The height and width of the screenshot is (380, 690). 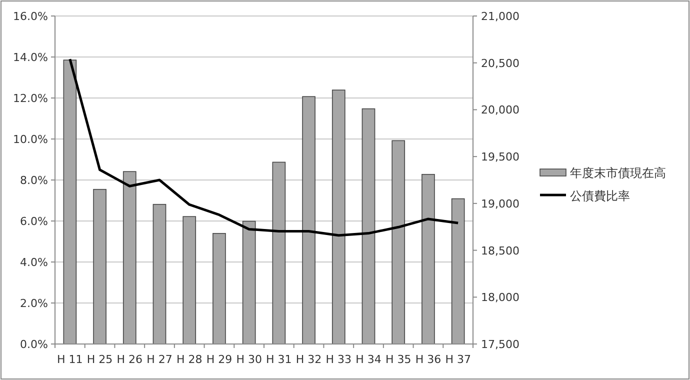 I want to click on y2-tick-label: 19,500, so click(x=500, y=157).